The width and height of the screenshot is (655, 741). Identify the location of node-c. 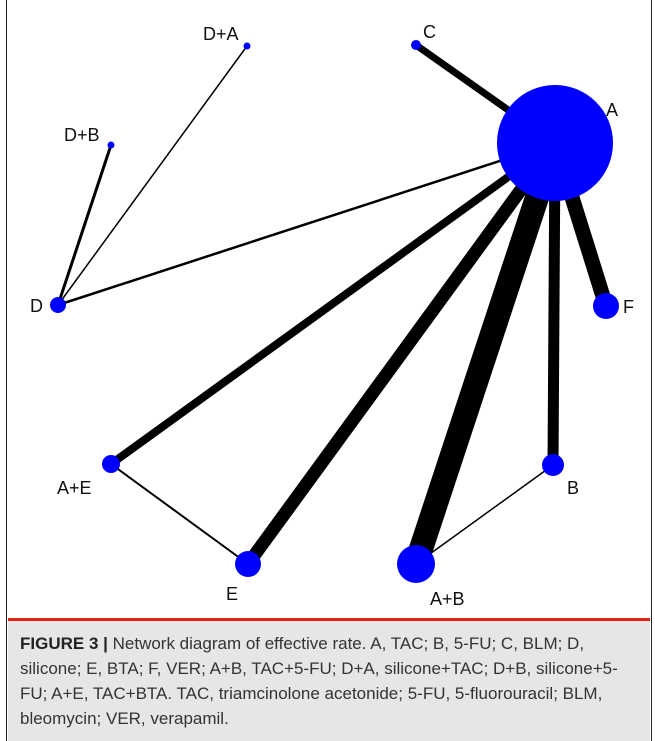
(416, 45).